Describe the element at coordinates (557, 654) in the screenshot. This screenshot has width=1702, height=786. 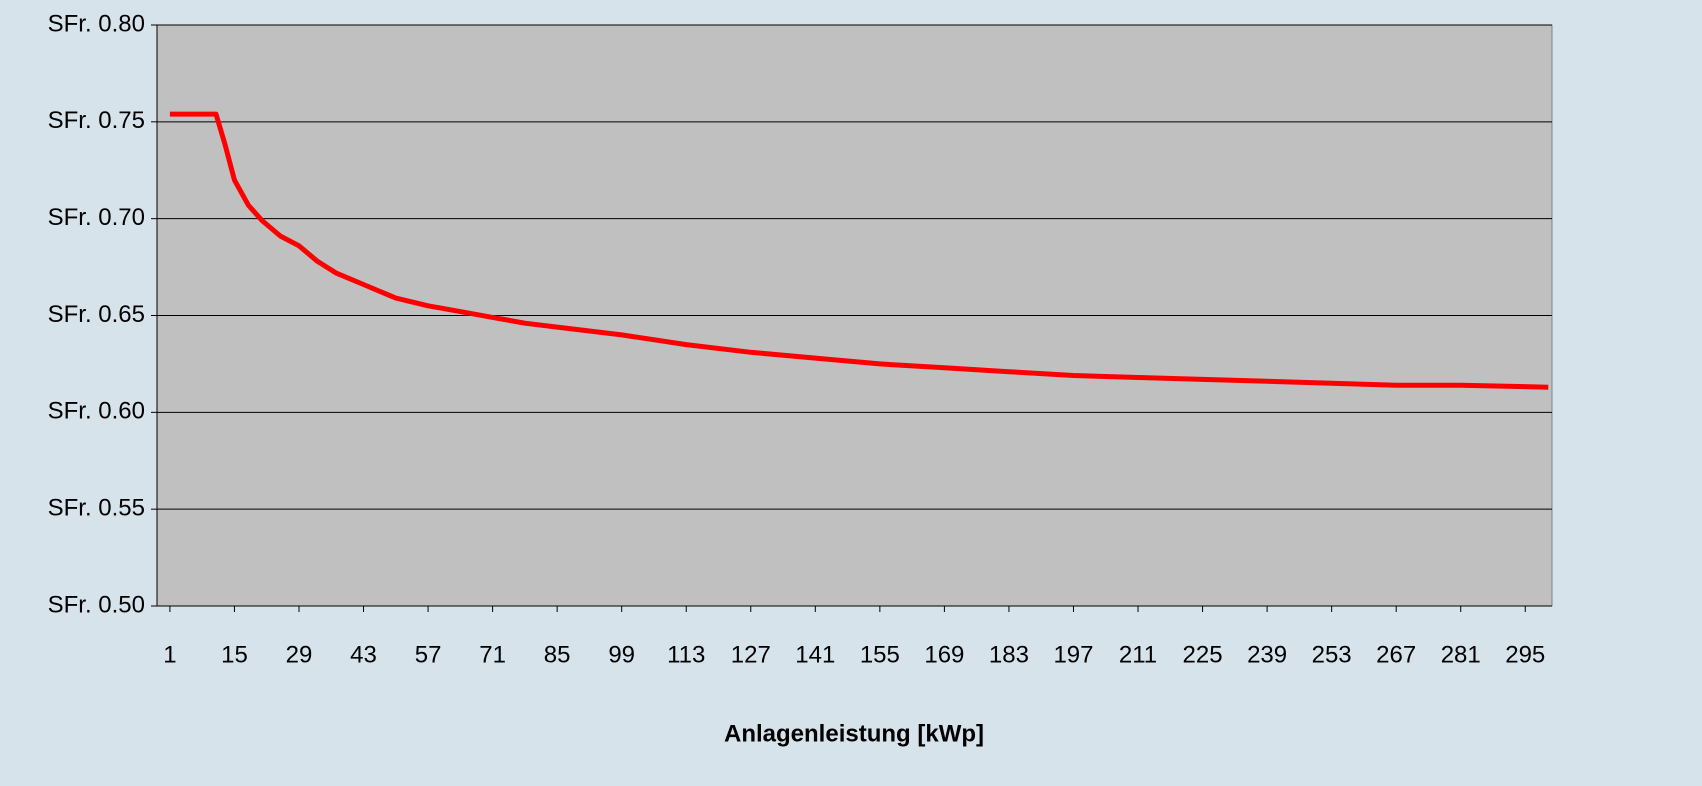
I see `x-tick-label: 85` at that location.